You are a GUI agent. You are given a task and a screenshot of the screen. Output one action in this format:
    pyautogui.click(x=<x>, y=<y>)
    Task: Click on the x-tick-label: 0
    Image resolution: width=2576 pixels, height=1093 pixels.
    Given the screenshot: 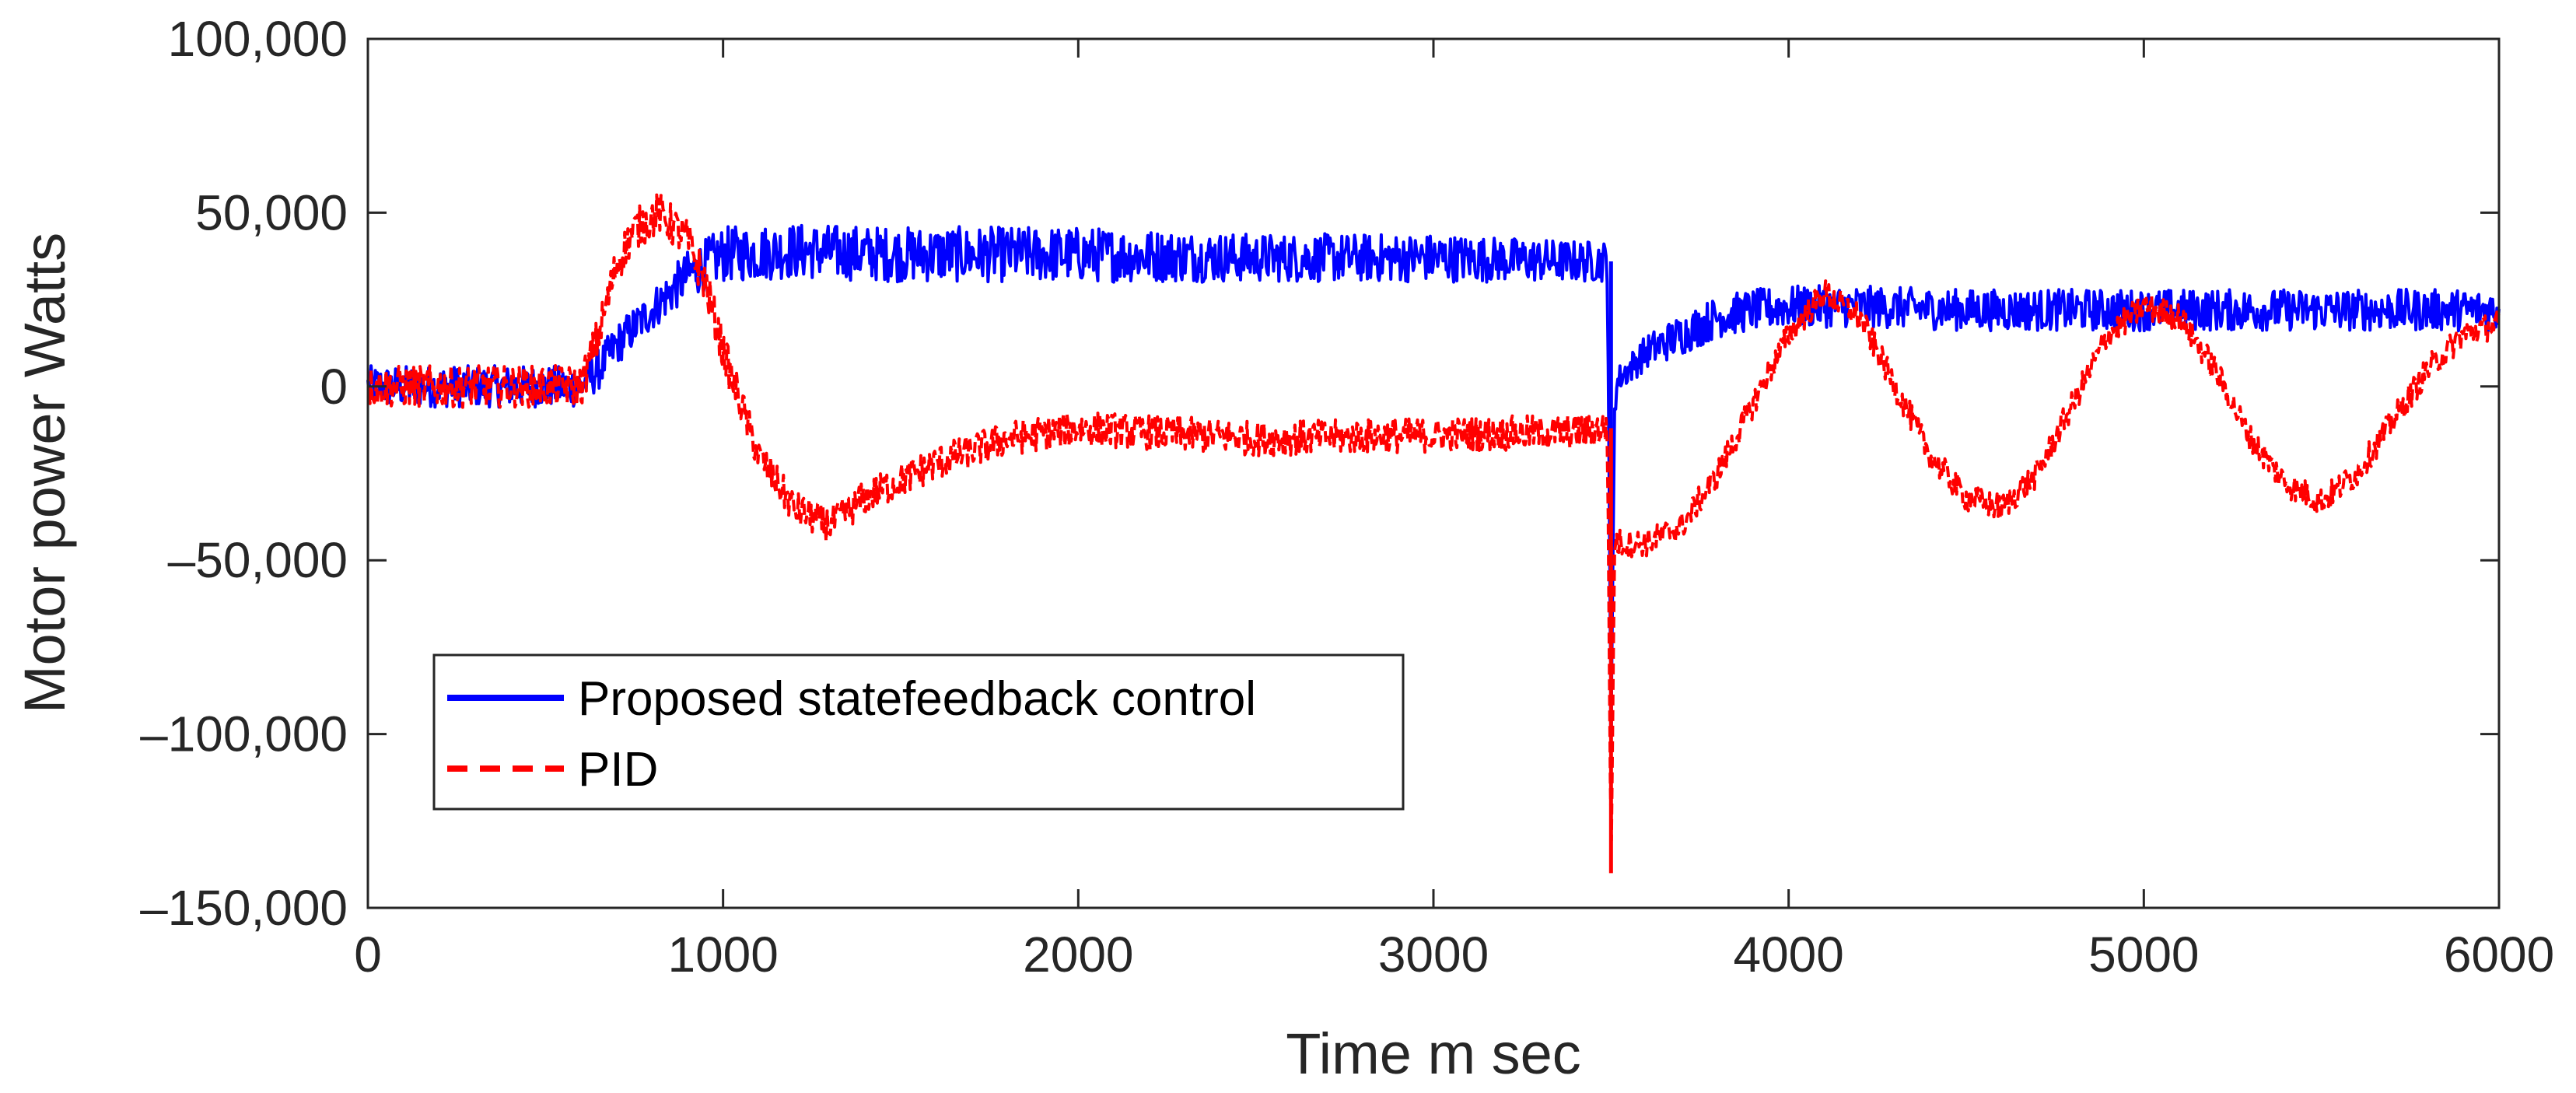 What is the action you would take?
    pyautogui.click(x=368, y=955)
    